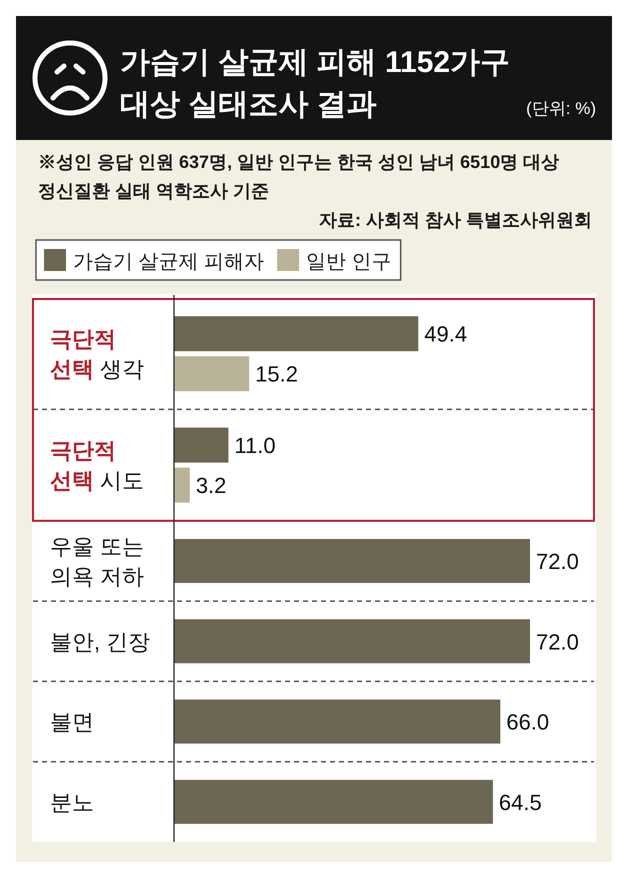 Image resolution: width=633 pixels, height=877 pixels. I want to click on y-tick-label: 불안, 긴장, so click(100, 641).